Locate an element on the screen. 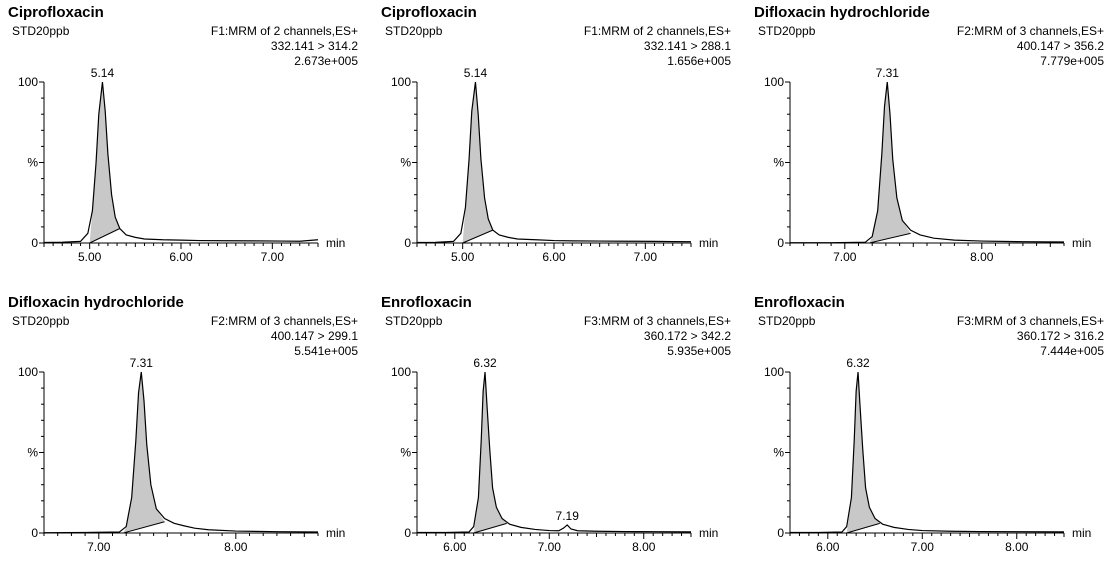 The image size is (1104, 580). transition-label: 360.172 > 316.2 is located at coordinates (1060, 336).